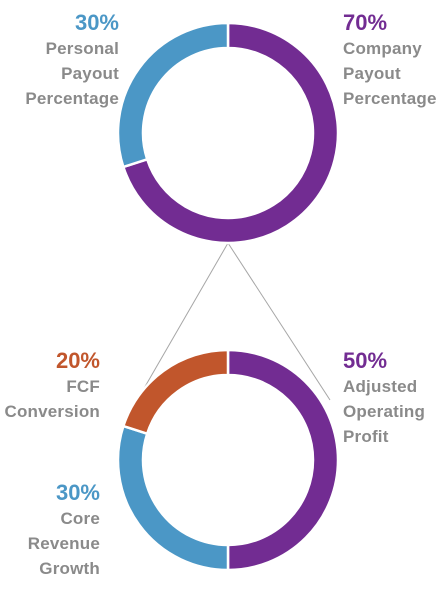 Image resolution: width=445 pixels, height=593 pixels. I want to click on label-core-revenue-growth: 30% Core Revenue Growth, so click(64, 530).